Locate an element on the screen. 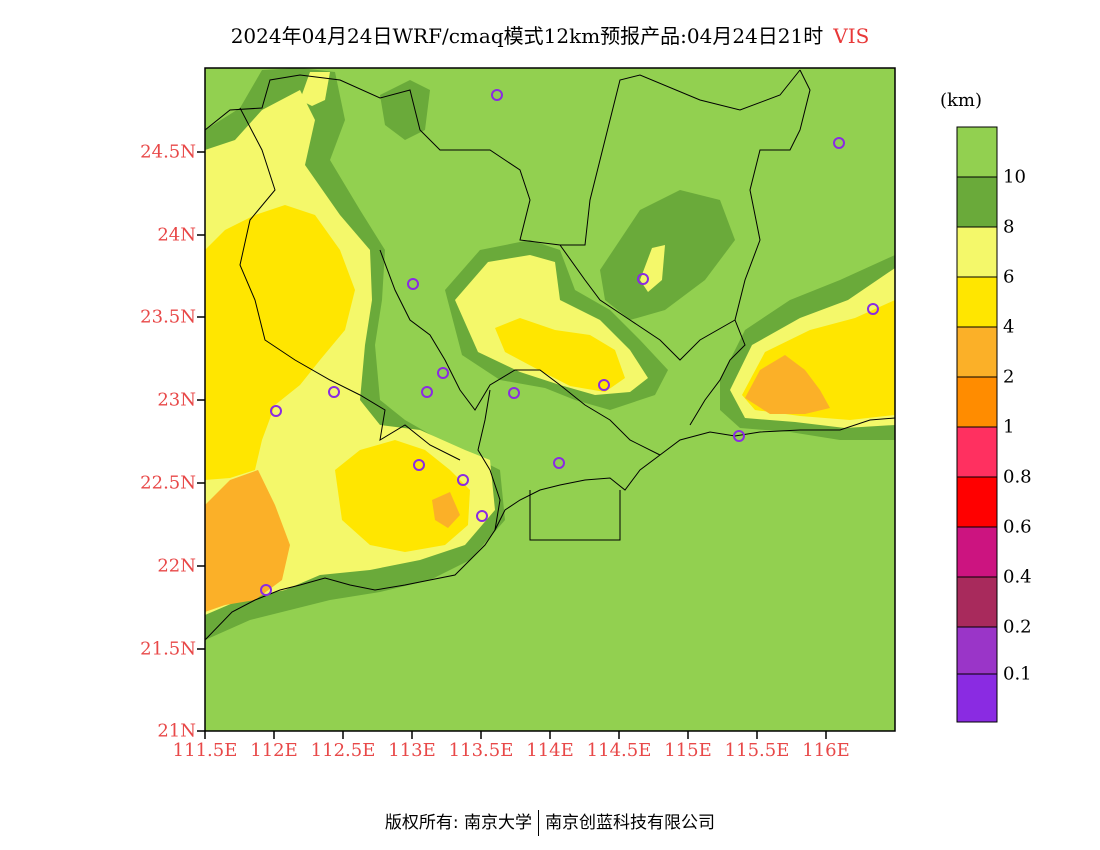 This screenshot has height=850, width=1100. colorbar-label: 0.8 is located at coordinates (1017, 477).